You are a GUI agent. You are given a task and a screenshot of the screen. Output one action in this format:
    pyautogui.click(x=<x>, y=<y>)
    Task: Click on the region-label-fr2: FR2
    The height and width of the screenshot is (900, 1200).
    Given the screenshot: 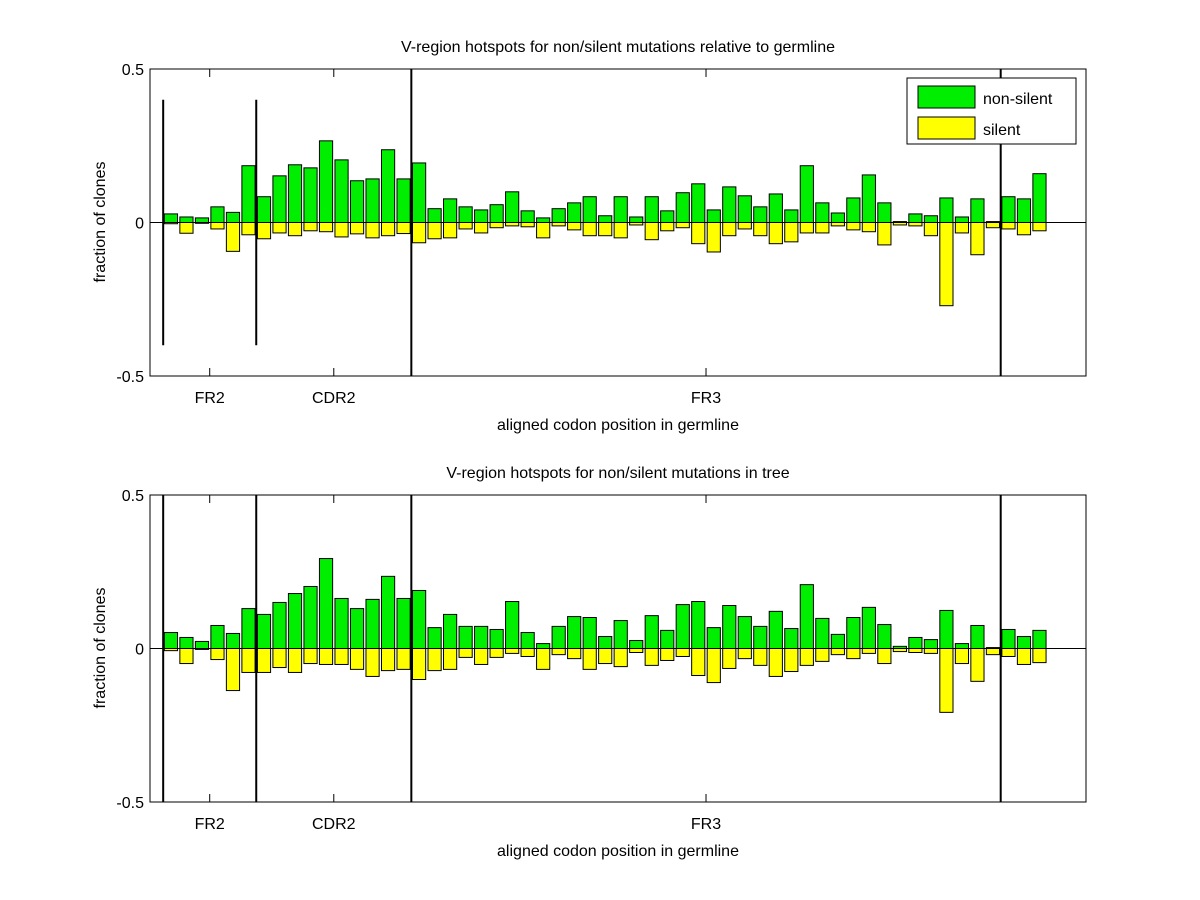 What is the action you would take?
    pyautogui.click(x=210, y=824)
    